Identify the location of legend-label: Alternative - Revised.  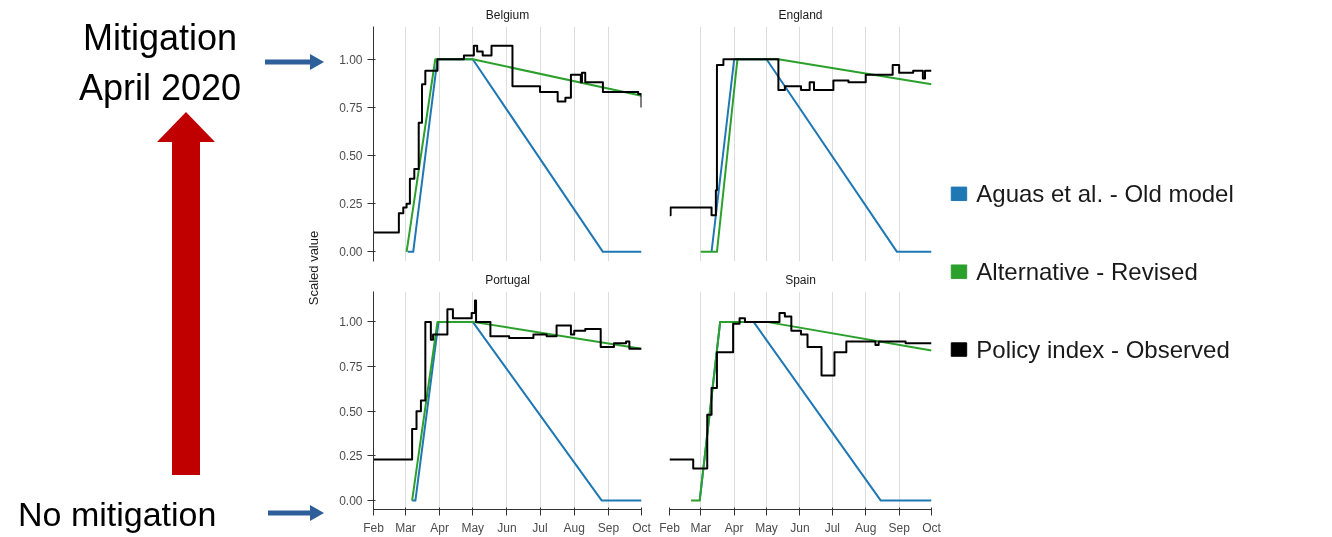
(1087, 272).